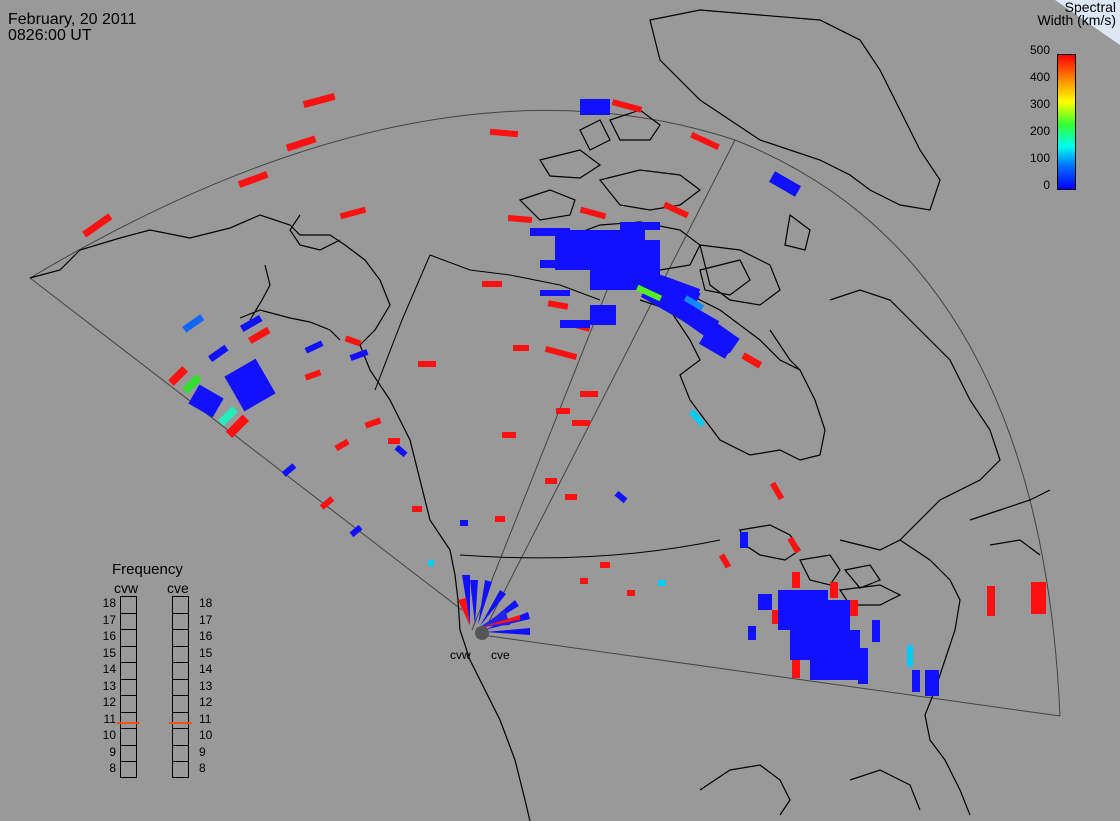  Describe the element at coordinates (72, 19) in the screenshot. I see `date-label: February, 20 2011` at that location.